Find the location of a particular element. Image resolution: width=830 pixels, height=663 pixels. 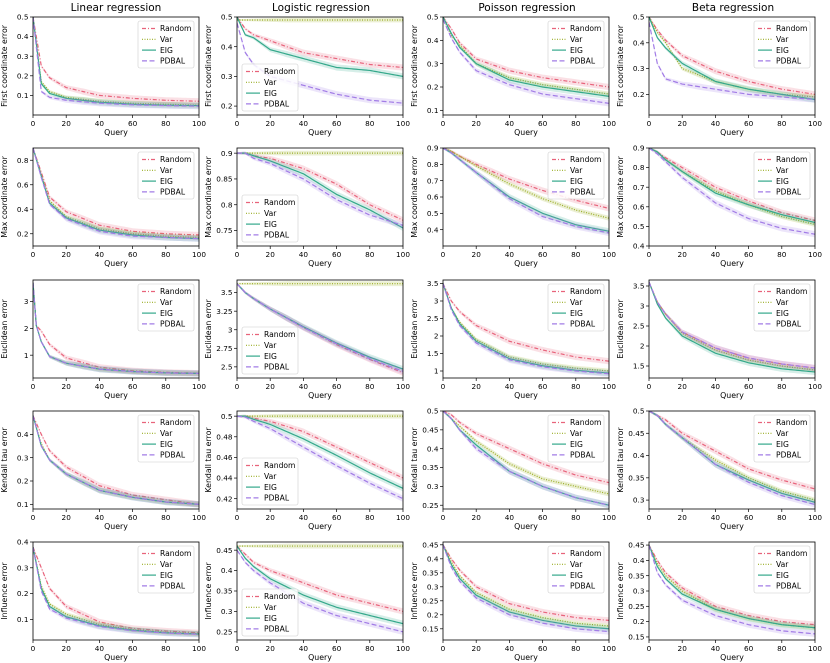

line-var is located at coordinates (116, 193).